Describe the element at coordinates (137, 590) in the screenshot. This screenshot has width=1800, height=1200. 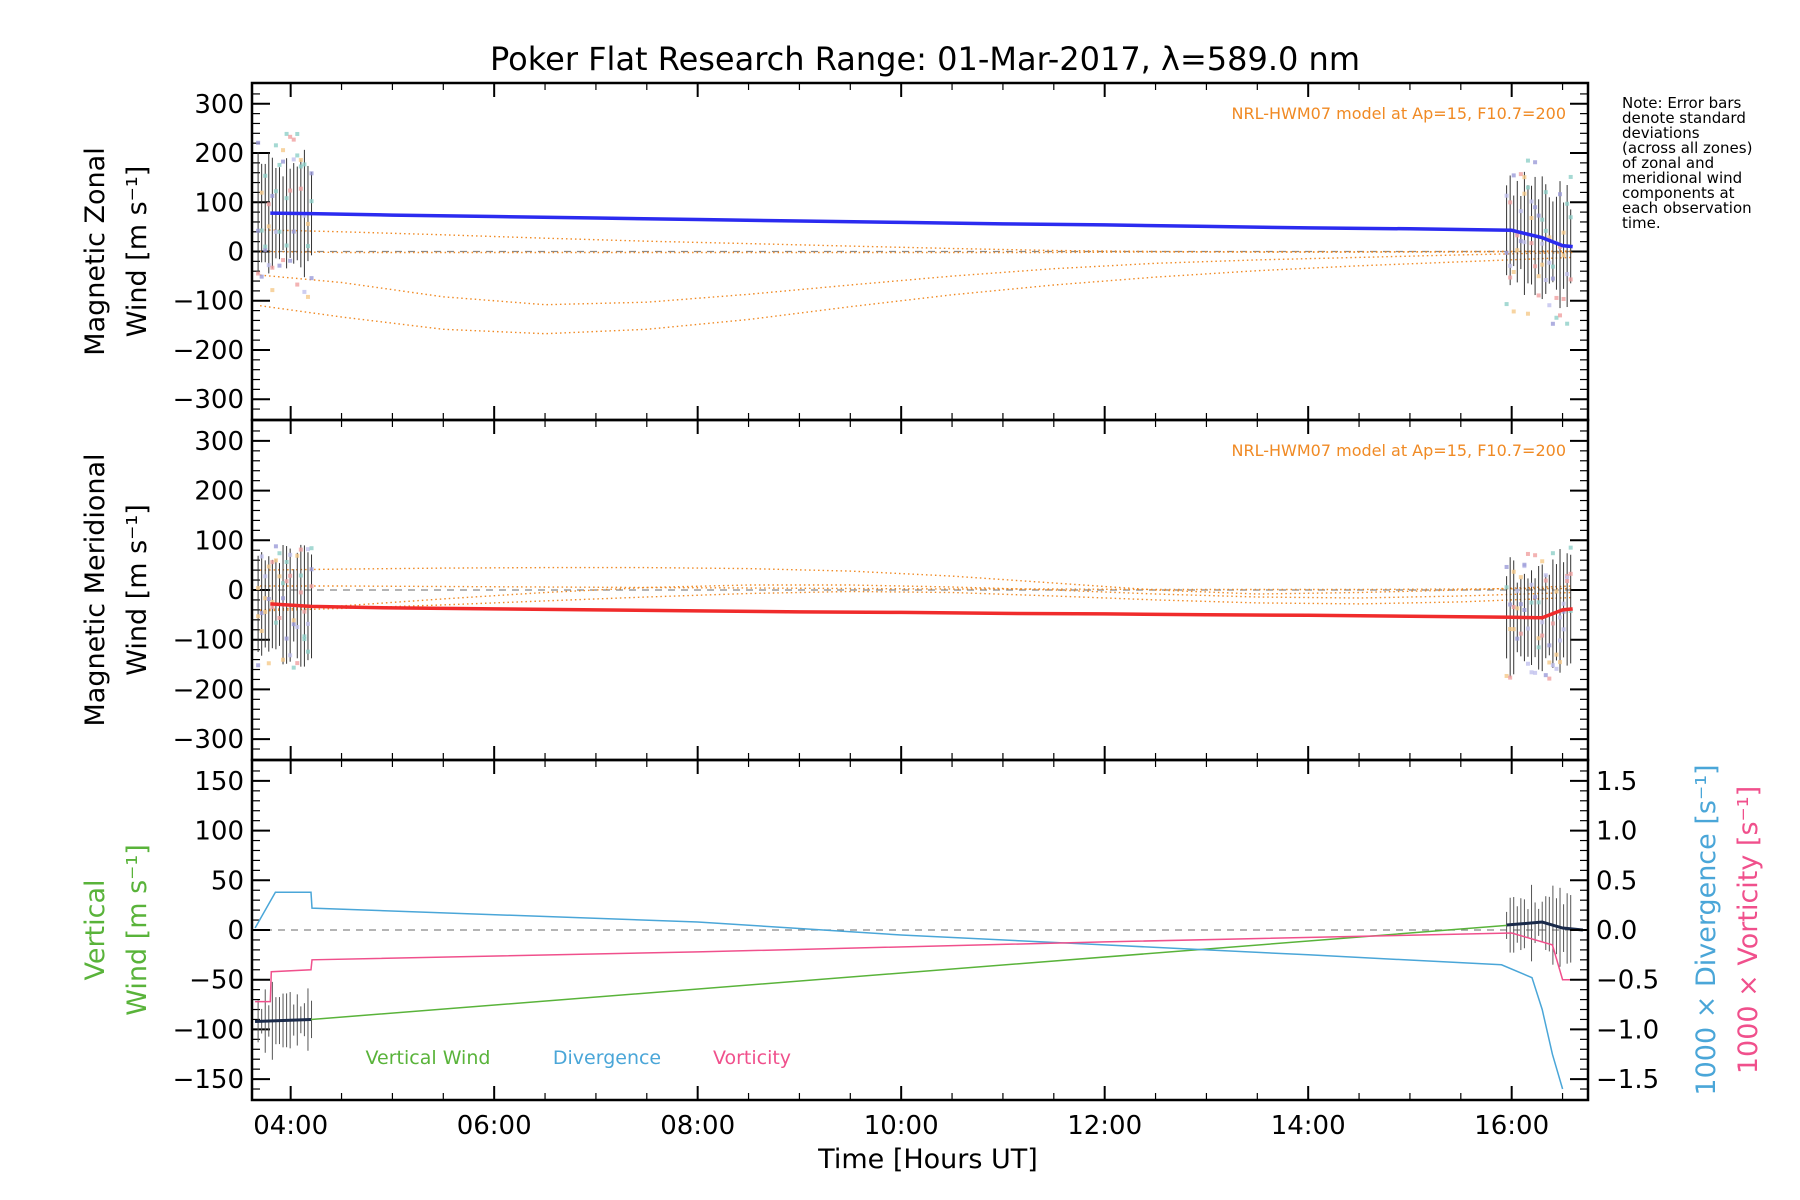
I see `y-axis-title-line2: Wind [m s⁻¹]` at that location.